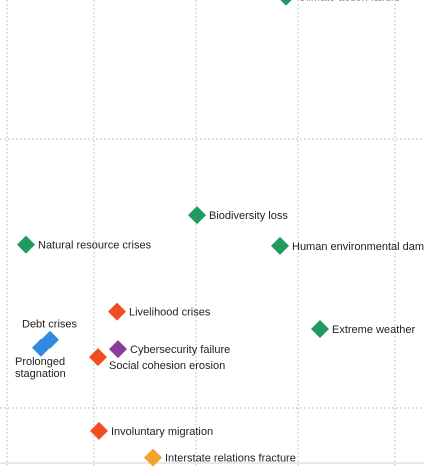 The image size is (424, 468). I want to click on risk-marker-prolonged-stagnation, so click(41, 347).